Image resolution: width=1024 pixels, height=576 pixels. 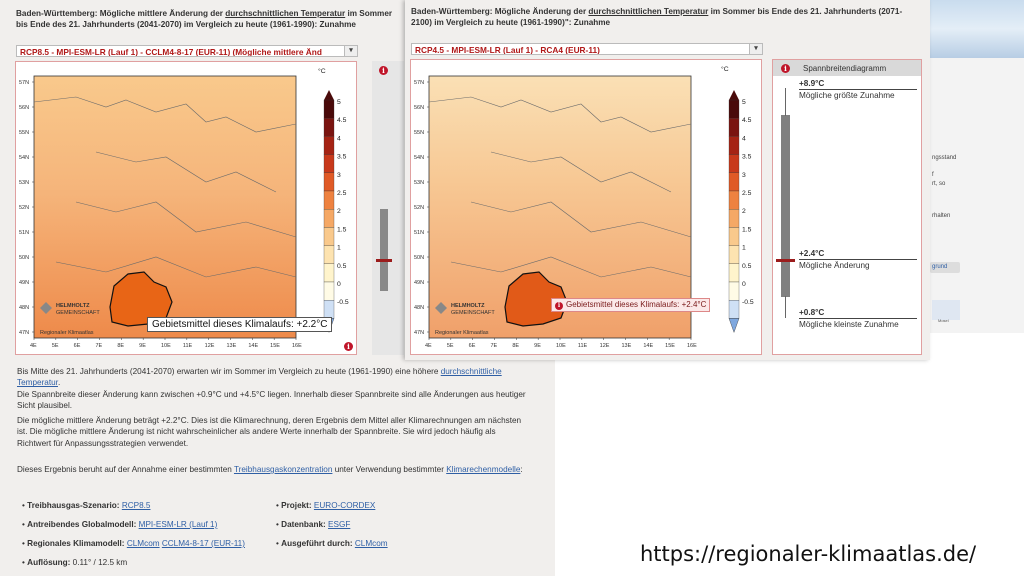 I want to click on bg-button-fragment: grund, so click(x=945, y=267).